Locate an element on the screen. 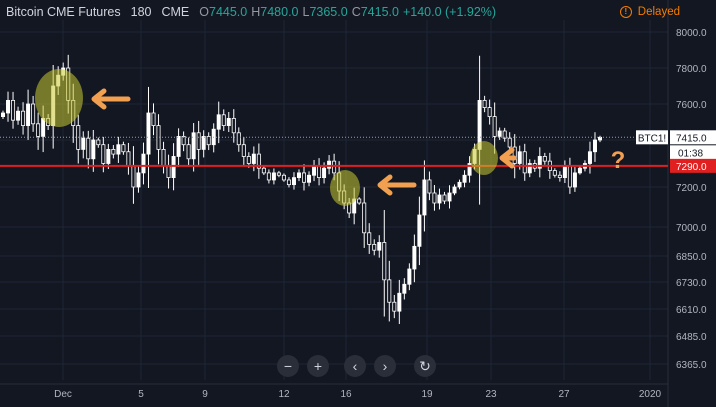 Image resolution: width=716 pixels, height=407 pixels. x-tick-label: 23 is located at coordinates (491, 394).